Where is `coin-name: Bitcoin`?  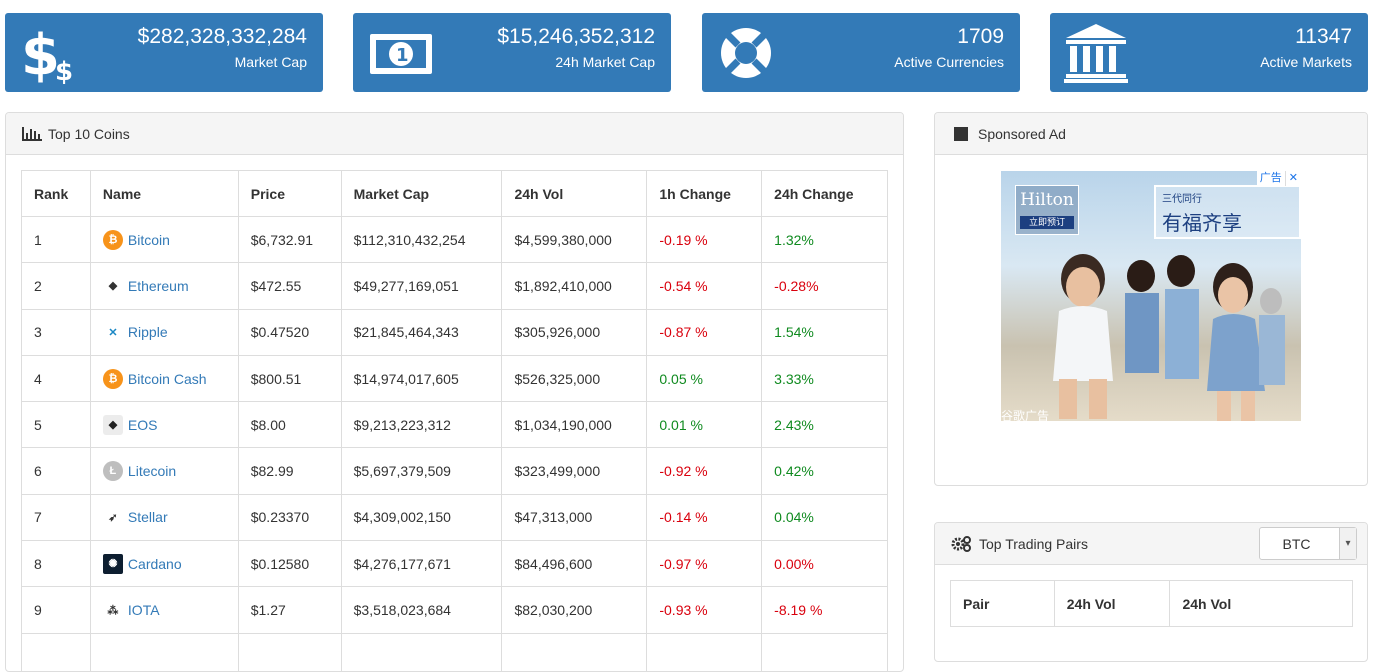
coin-name: Bitcoin is located at coordinates (148, 239).